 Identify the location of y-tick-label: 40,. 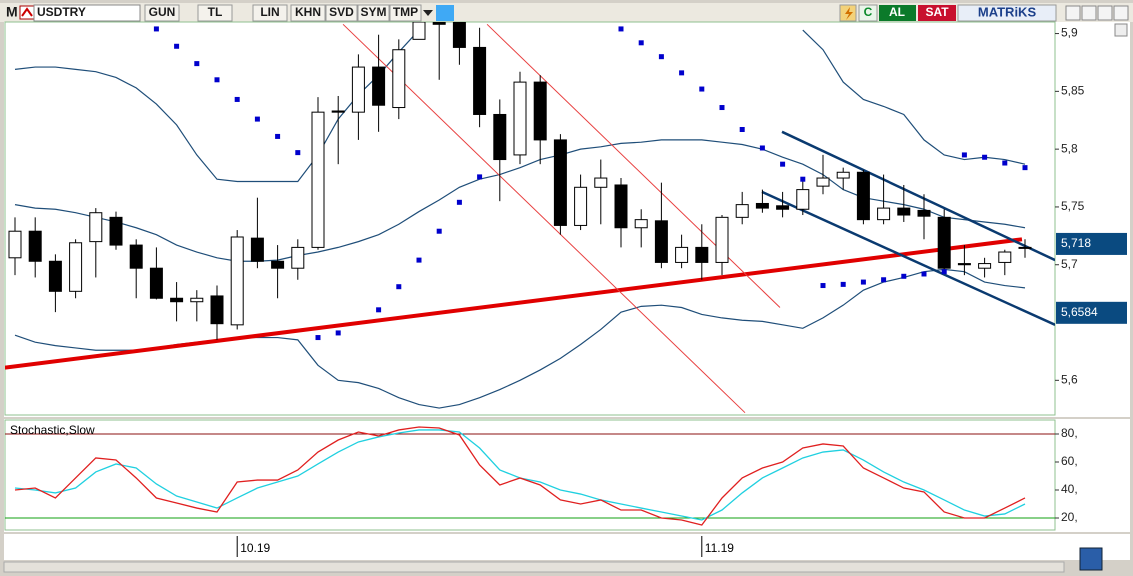
(1069, 489).